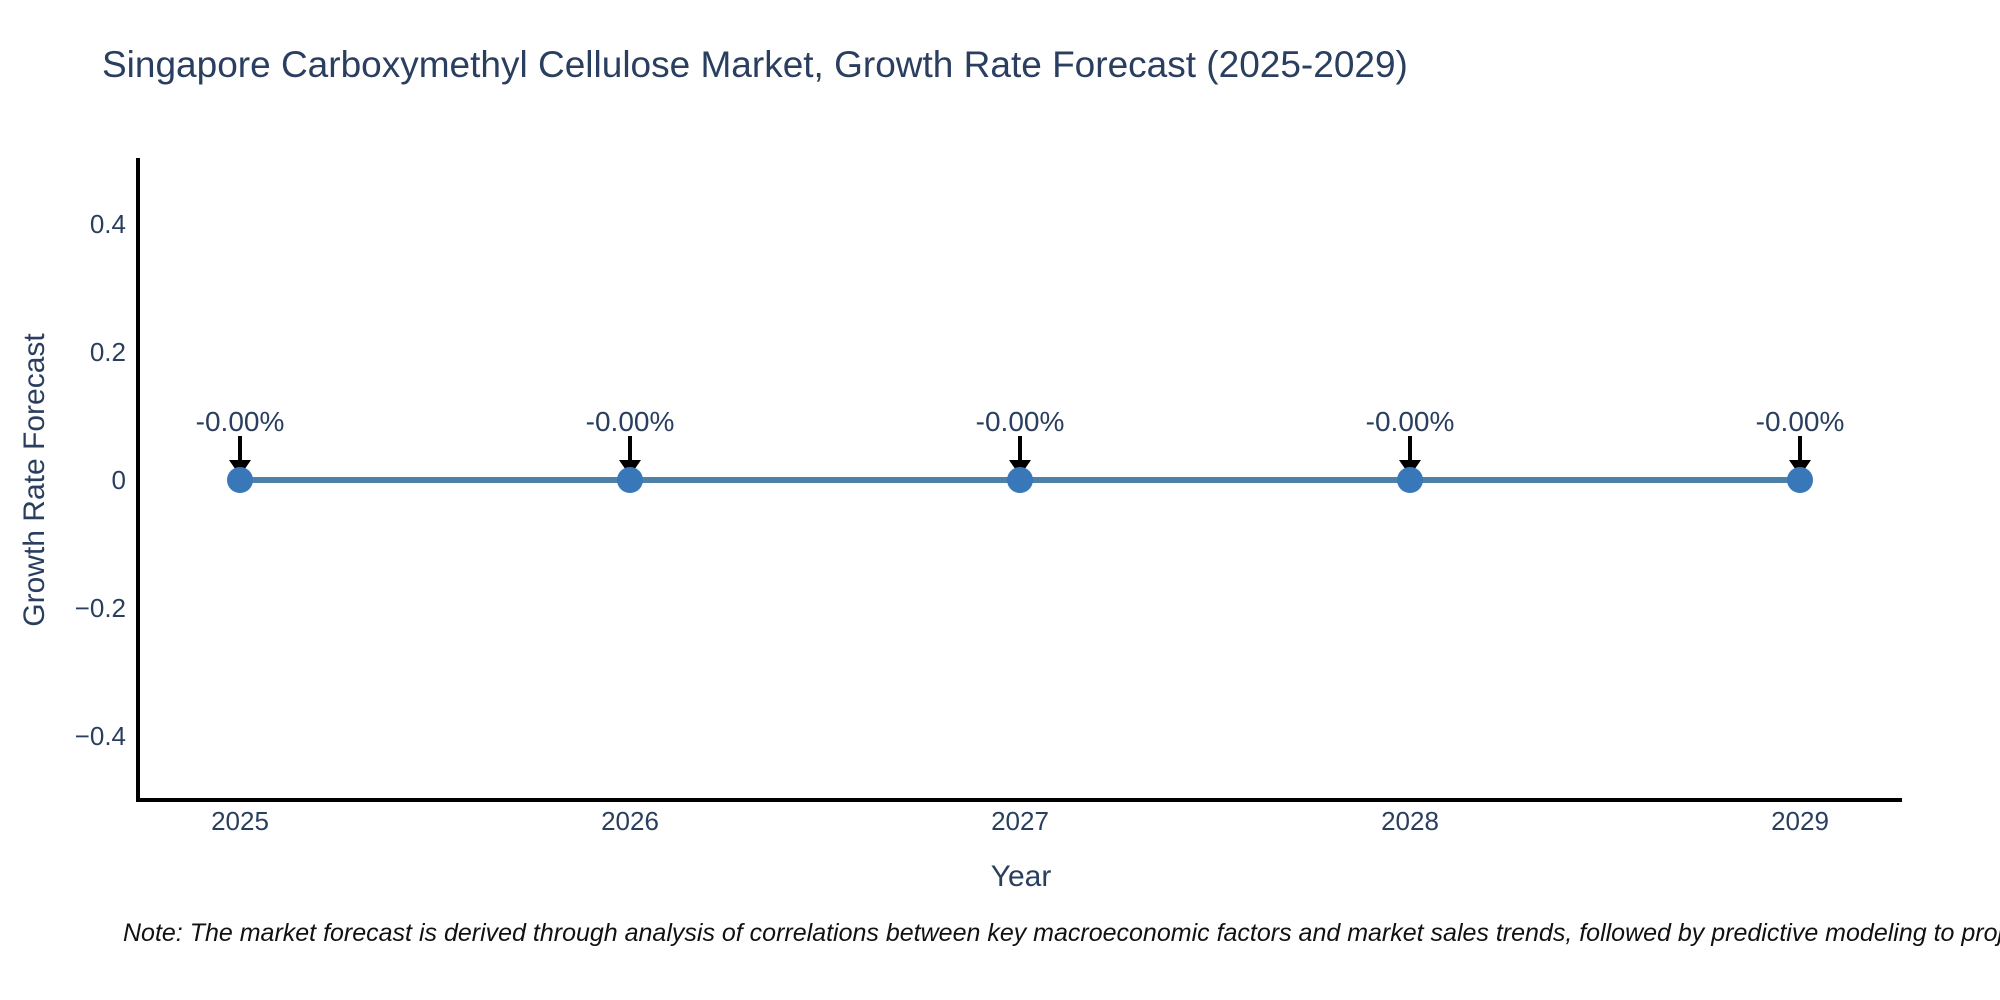 The width and height of the screenshot is (2000, 1000). Describe the element at coordinates (138, 480) in the screenshot. I see `y-axis-line` at that location.